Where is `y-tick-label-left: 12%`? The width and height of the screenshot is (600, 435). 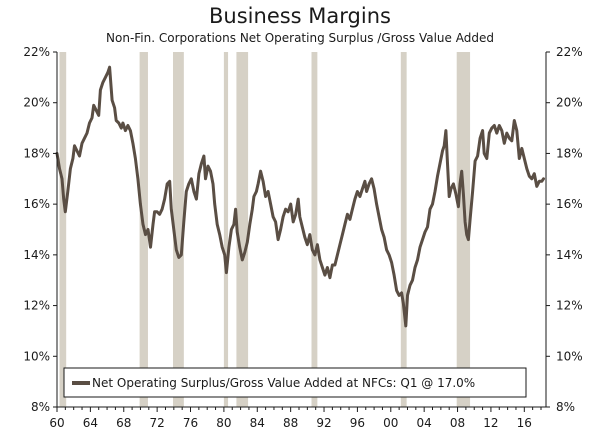
y-tick-label-left: 12% is located at coordinates (36, 306).